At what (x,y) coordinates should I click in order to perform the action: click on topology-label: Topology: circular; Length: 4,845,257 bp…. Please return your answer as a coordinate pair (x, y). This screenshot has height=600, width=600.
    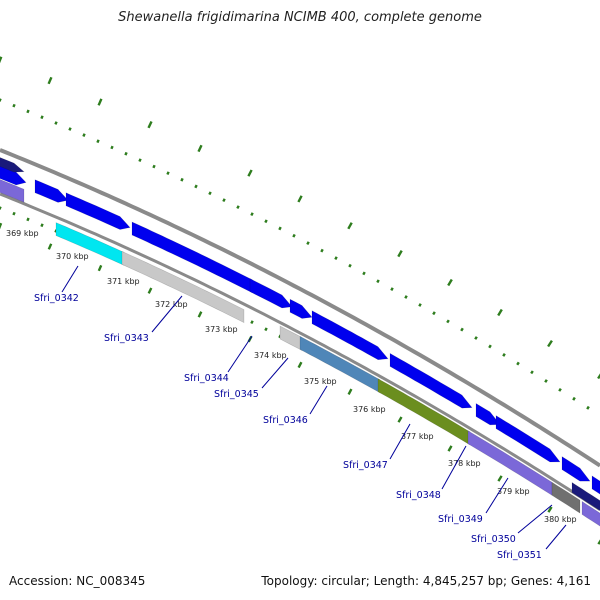
    Looking at the image, I should click on (426, 581).